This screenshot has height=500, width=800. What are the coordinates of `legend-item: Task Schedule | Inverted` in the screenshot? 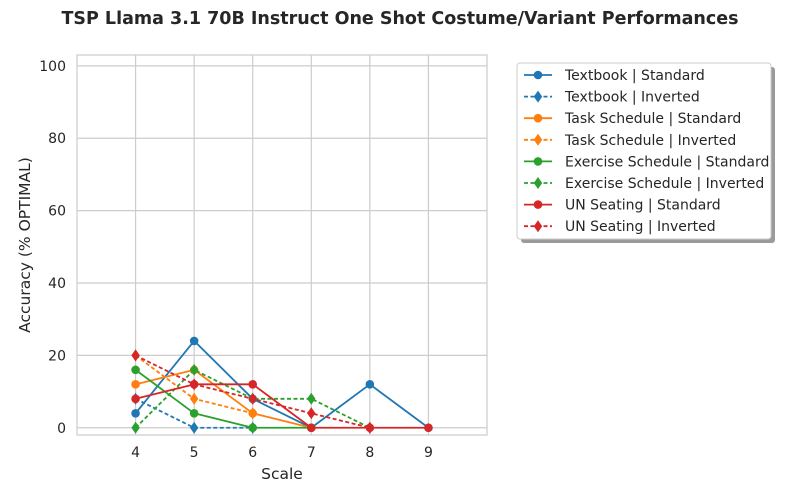 It's located at (630, 141).